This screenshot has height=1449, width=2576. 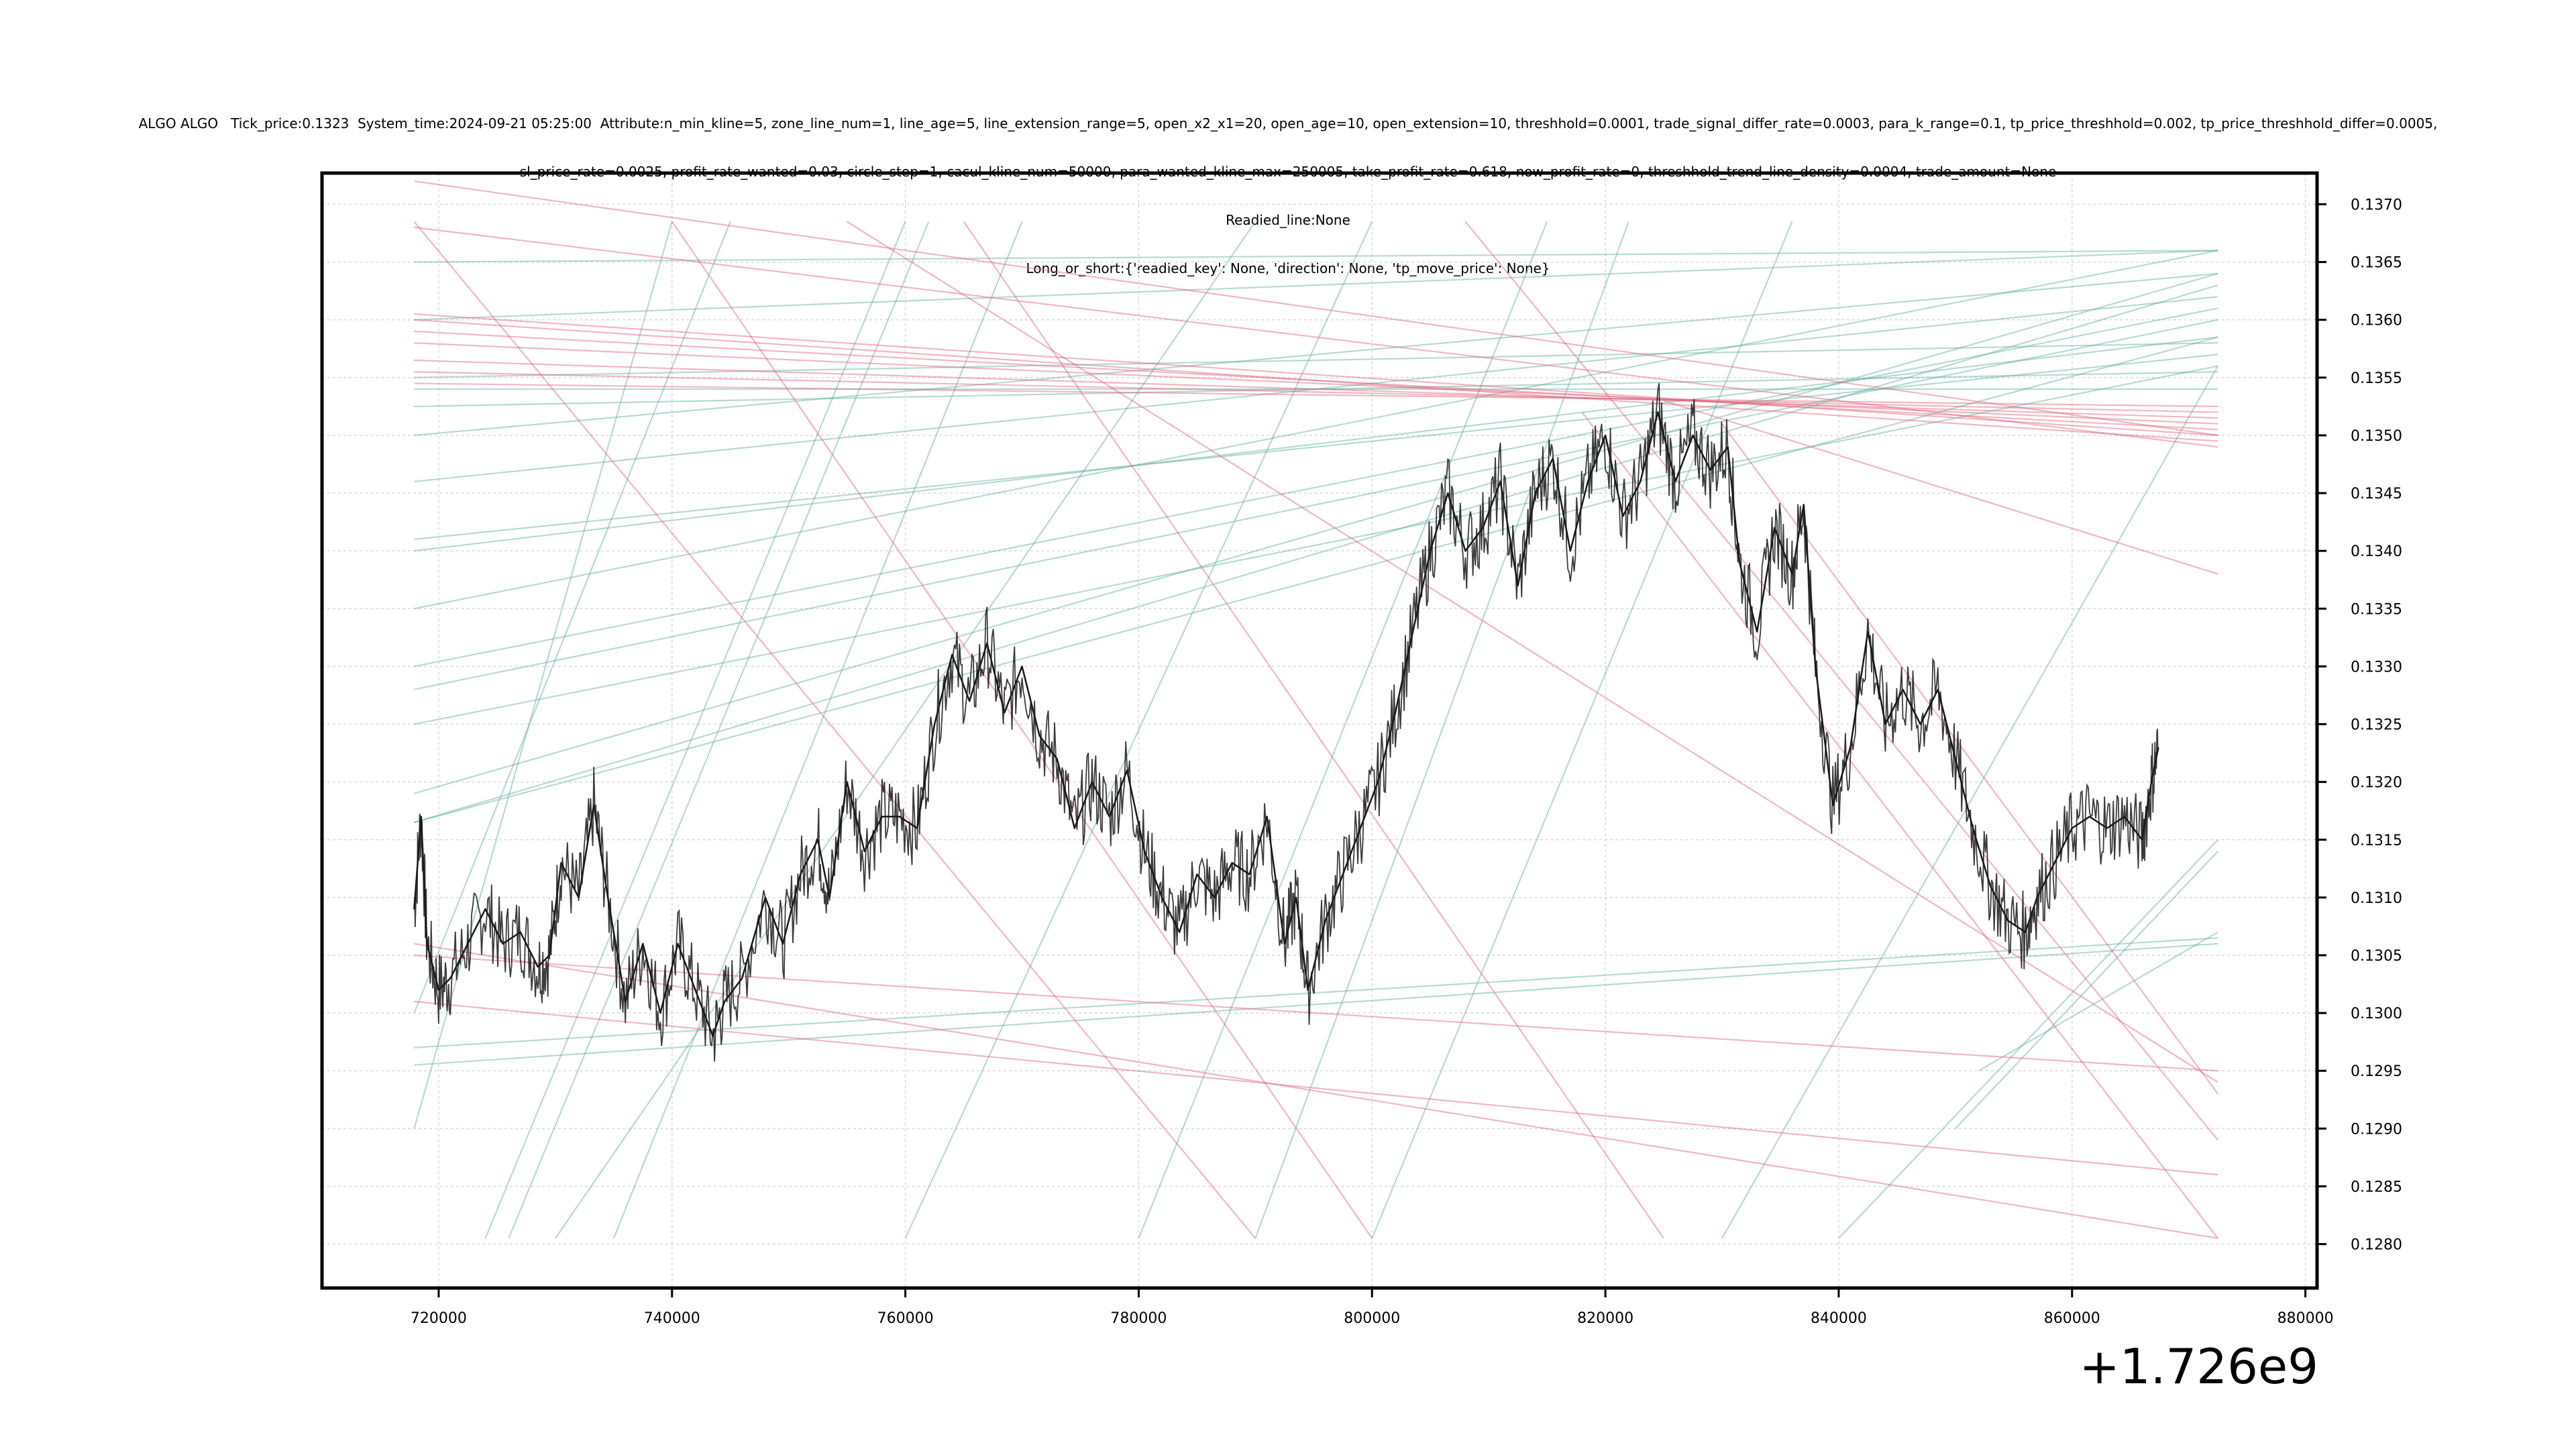 I want to click on y-tick-label: 0.1335, so click(x=2376, y=609).